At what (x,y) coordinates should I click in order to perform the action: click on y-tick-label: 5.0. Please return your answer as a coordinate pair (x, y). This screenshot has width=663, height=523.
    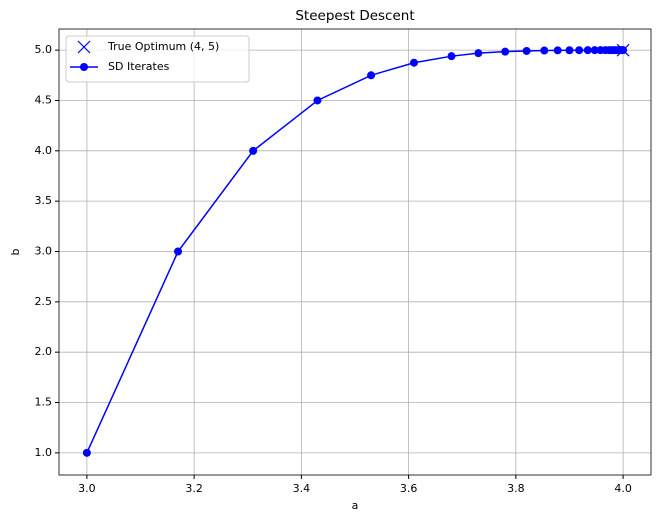
    Looking at the image, I should click on (44, 49).